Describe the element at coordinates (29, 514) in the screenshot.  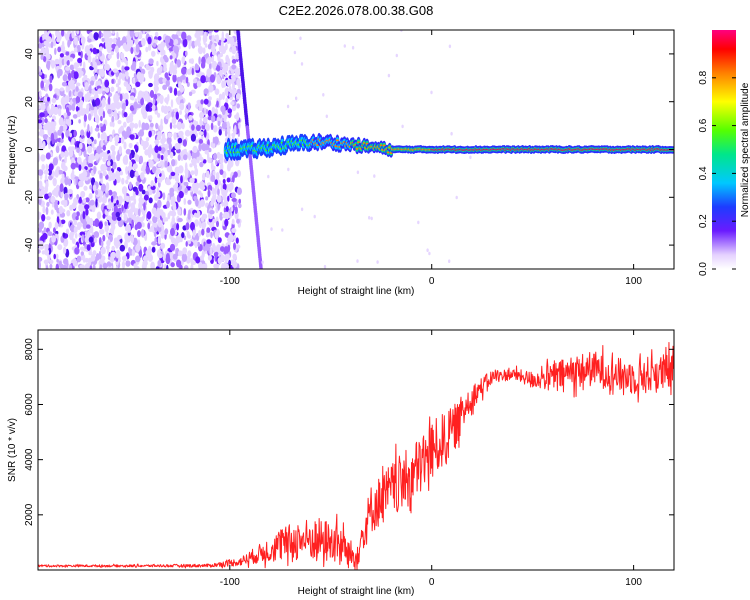
I see `y-tick-label: 2000` at that location.